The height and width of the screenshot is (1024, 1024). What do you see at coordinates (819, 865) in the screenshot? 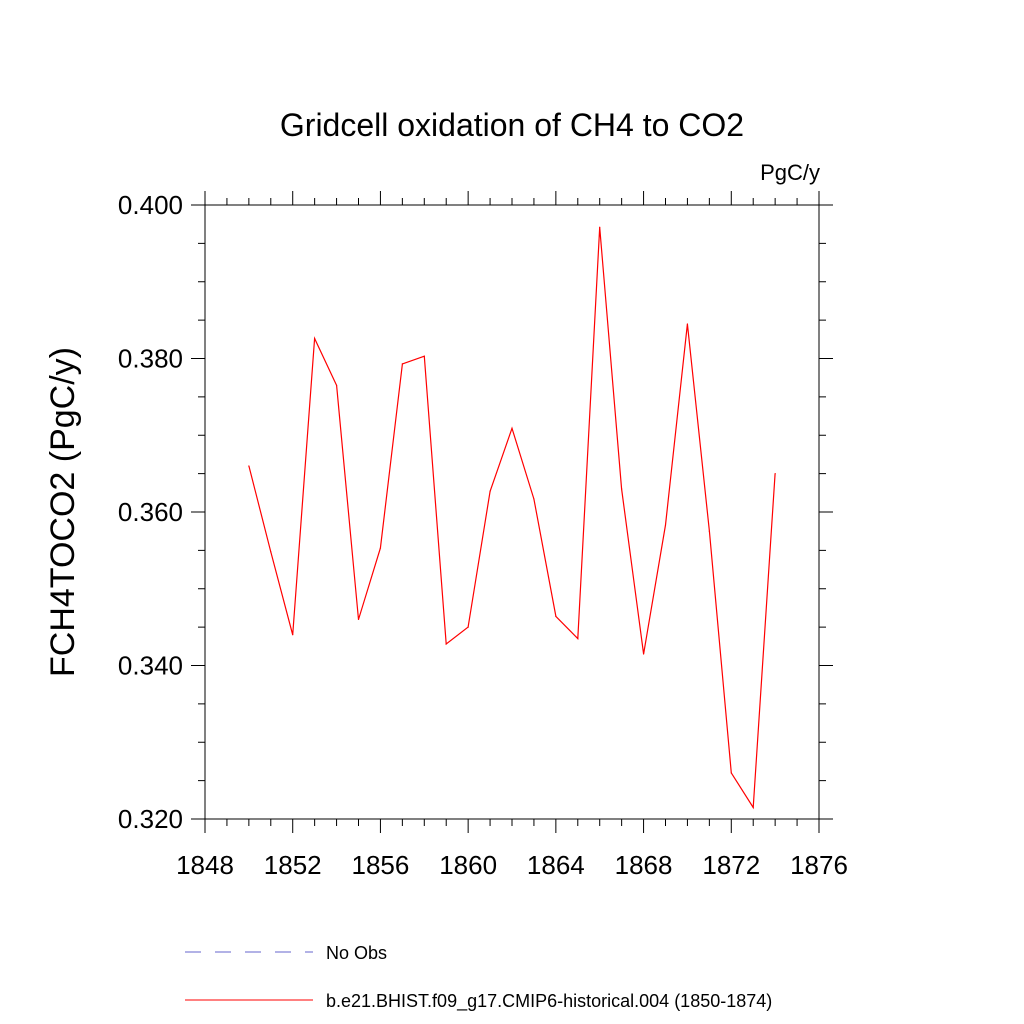
I see `x-tick-label: 1876` at bounding box center [819, 865].